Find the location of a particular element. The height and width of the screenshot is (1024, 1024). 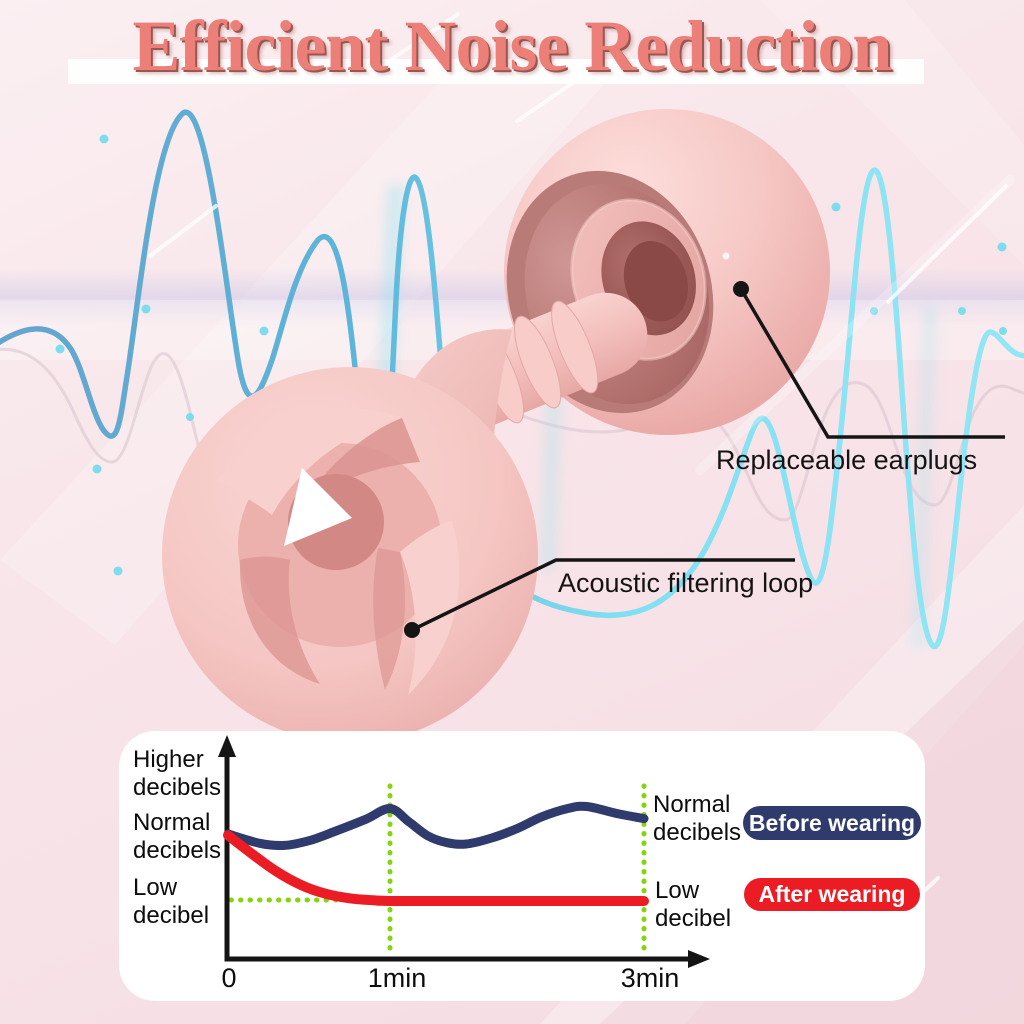

legend-badge-after-wearing: After wearing is located at coordinates (832, 894).